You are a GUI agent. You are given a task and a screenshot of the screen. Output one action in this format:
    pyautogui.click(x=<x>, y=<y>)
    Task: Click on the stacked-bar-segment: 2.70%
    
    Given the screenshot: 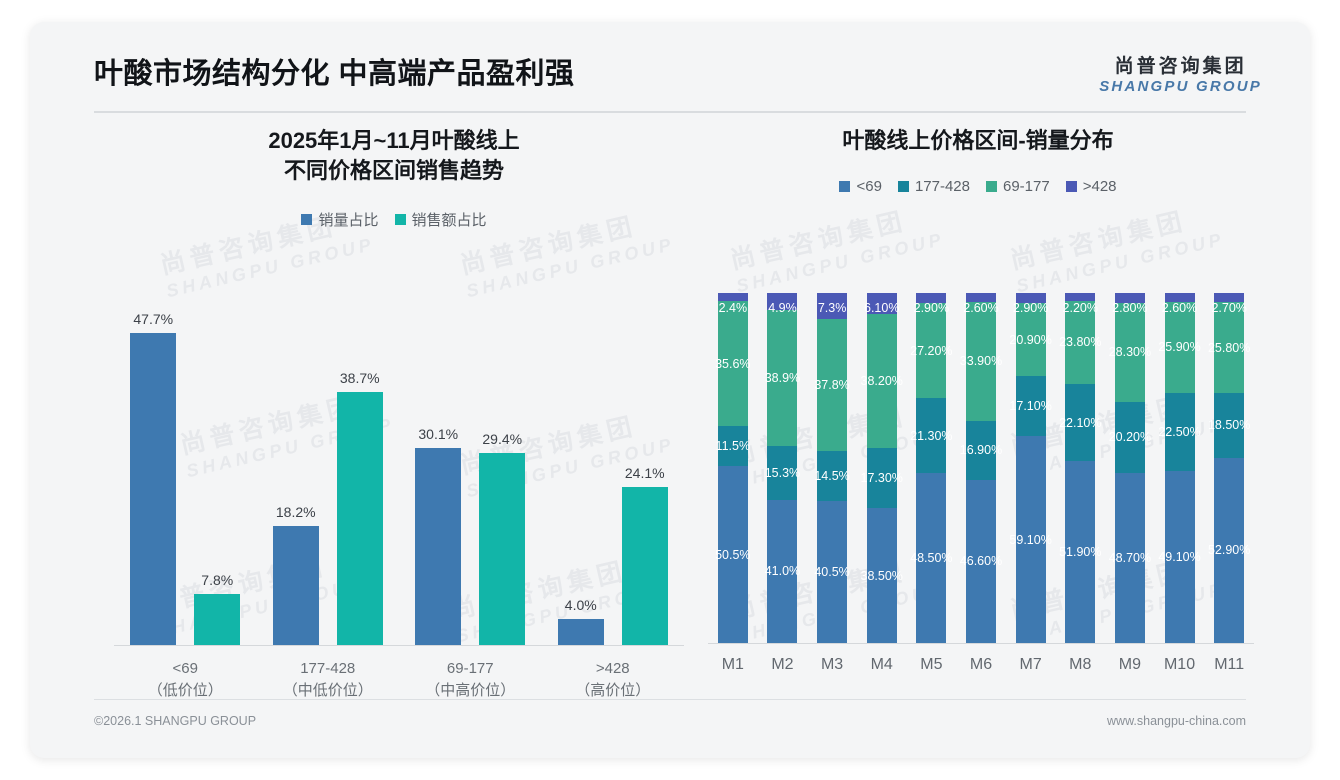 What is the action you would take?
    pyautogui.click(x=1229, y=304)
    